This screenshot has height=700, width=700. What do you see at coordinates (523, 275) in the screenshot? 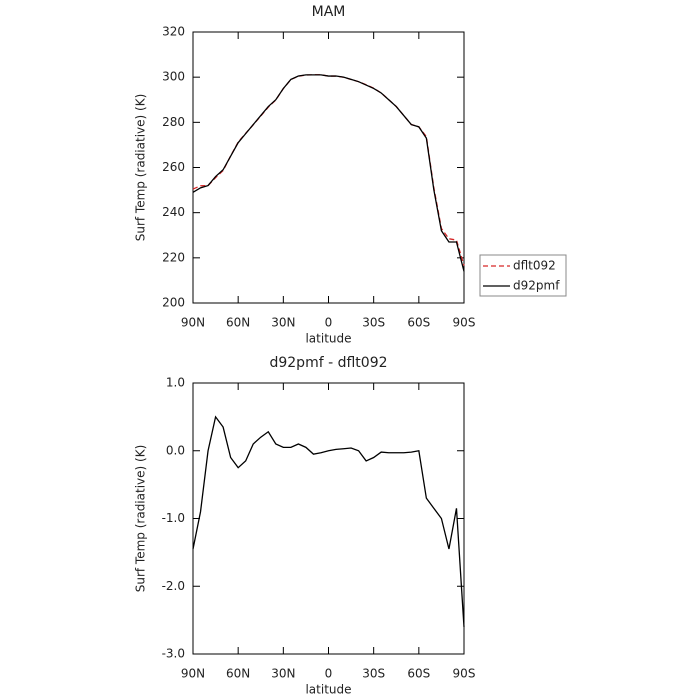
I see `legend-box` at bounding box center [523, 275].